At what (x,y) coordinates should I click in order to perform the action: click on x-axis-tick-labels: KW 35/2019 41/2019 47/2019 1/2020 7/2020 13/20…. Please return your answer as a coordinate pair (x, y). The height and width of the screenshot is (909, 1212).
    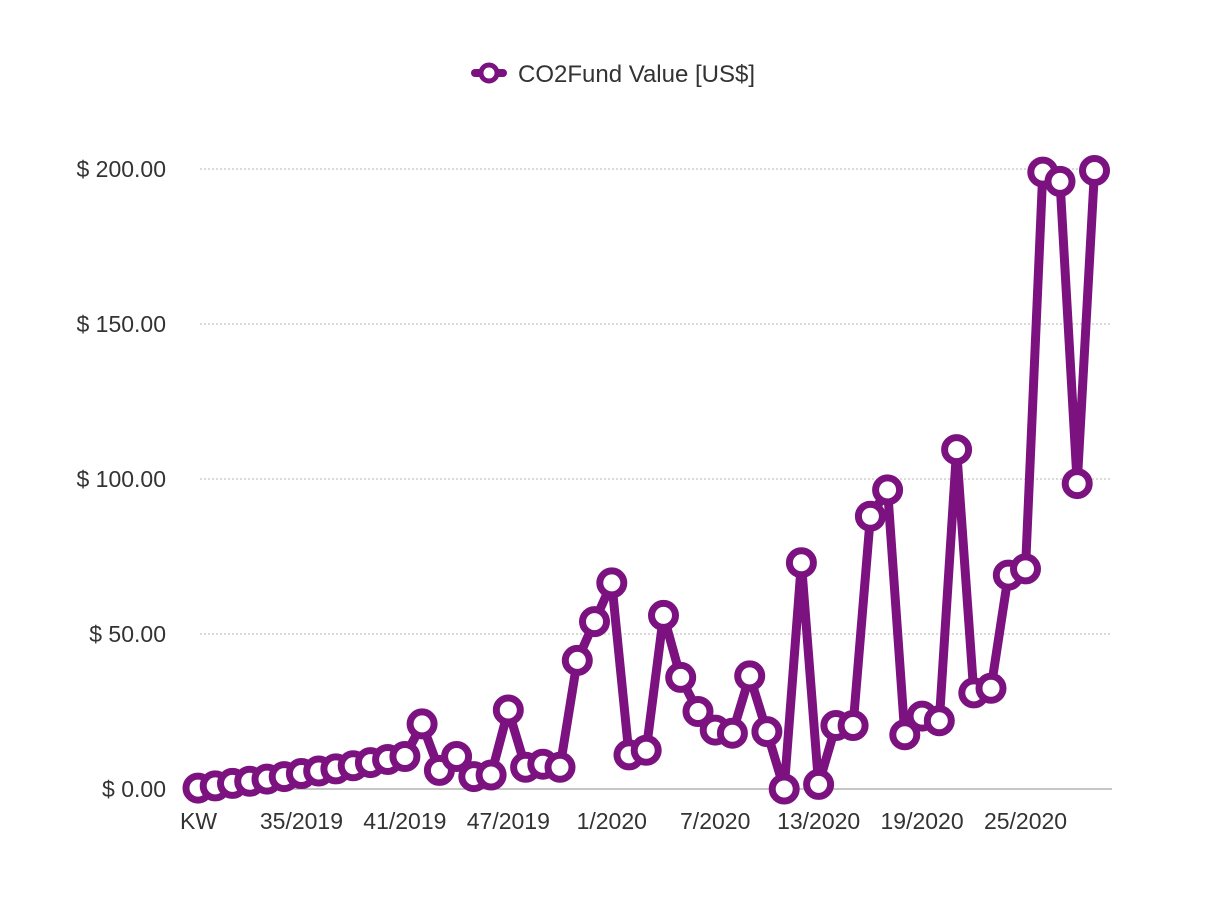
    Looking at the image, I should click on (623, 821).